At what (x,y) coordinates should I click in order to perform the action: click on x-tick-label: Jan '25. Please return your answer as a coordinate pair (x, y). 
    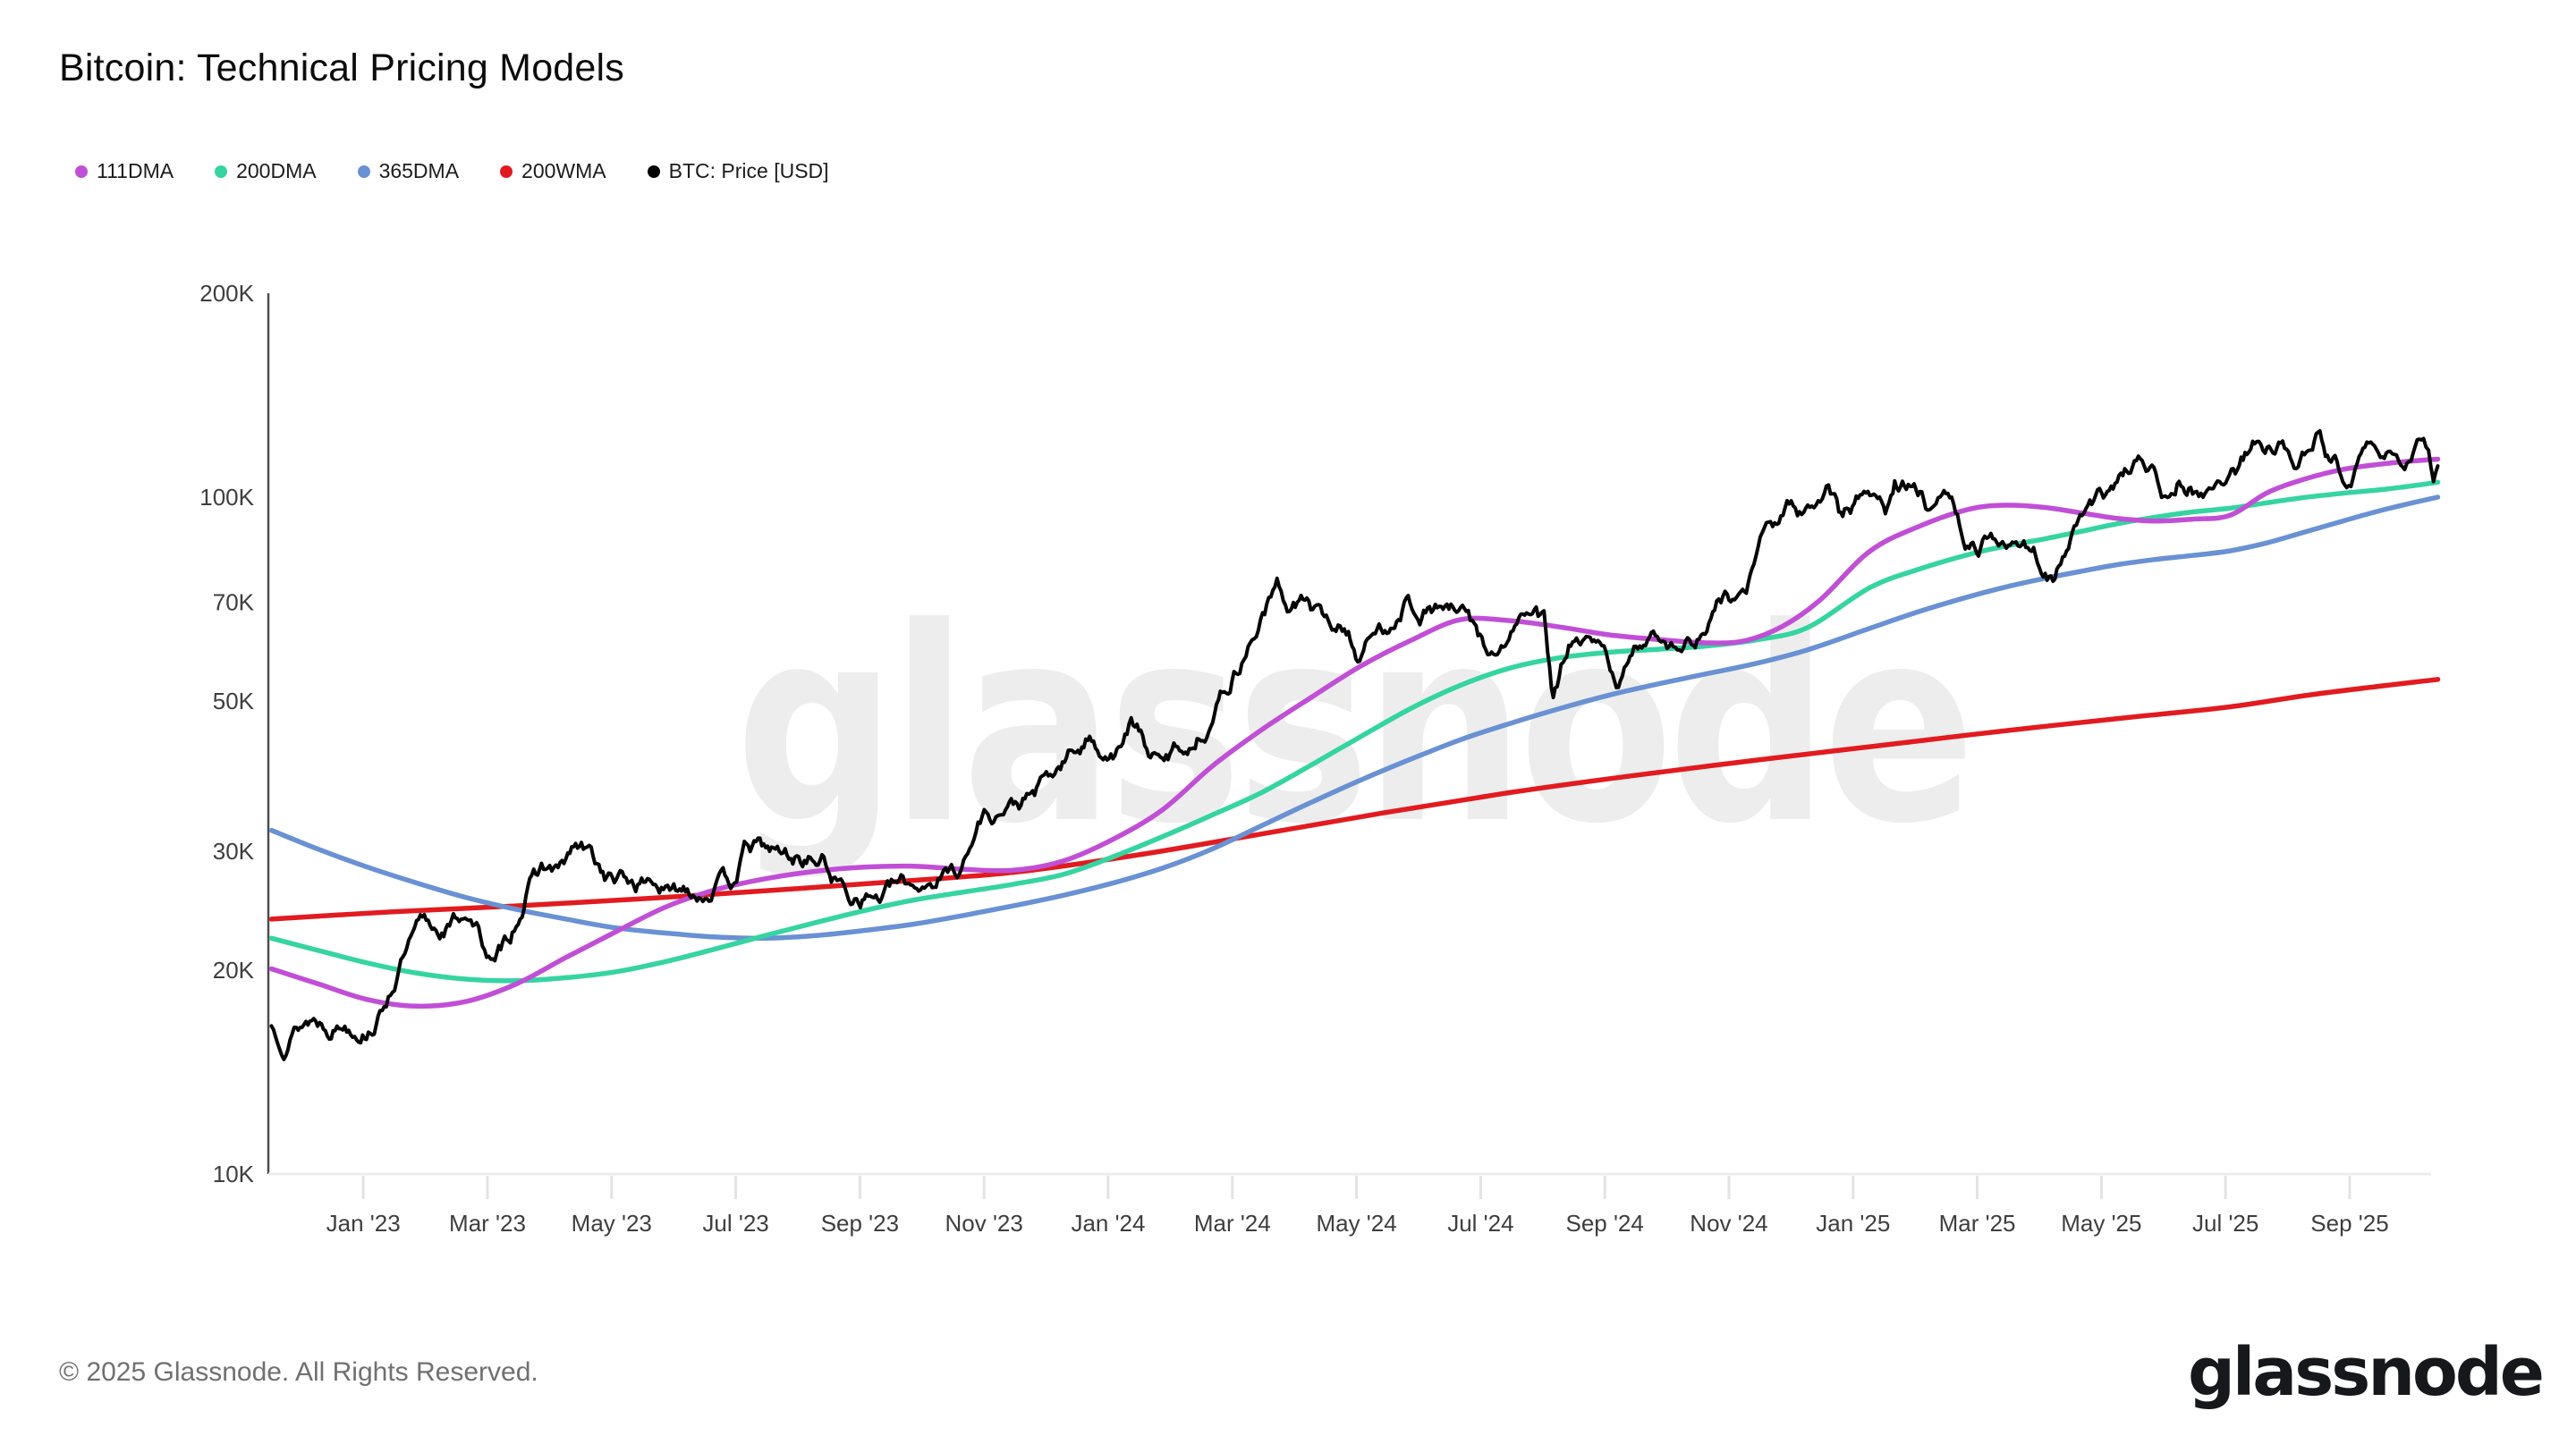
    Looking at the image, I should click on (1853, 1224).